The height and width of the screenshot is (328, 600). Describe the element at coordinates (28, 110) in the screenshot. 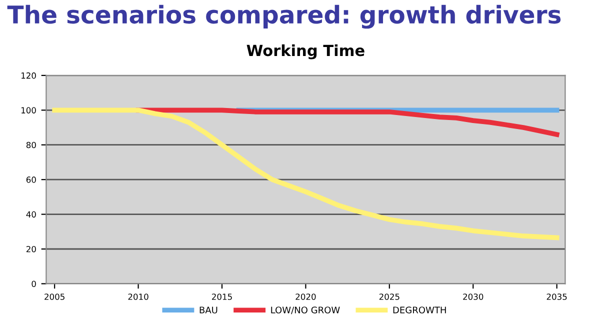

I see `y-tick-label: 100` at that location.